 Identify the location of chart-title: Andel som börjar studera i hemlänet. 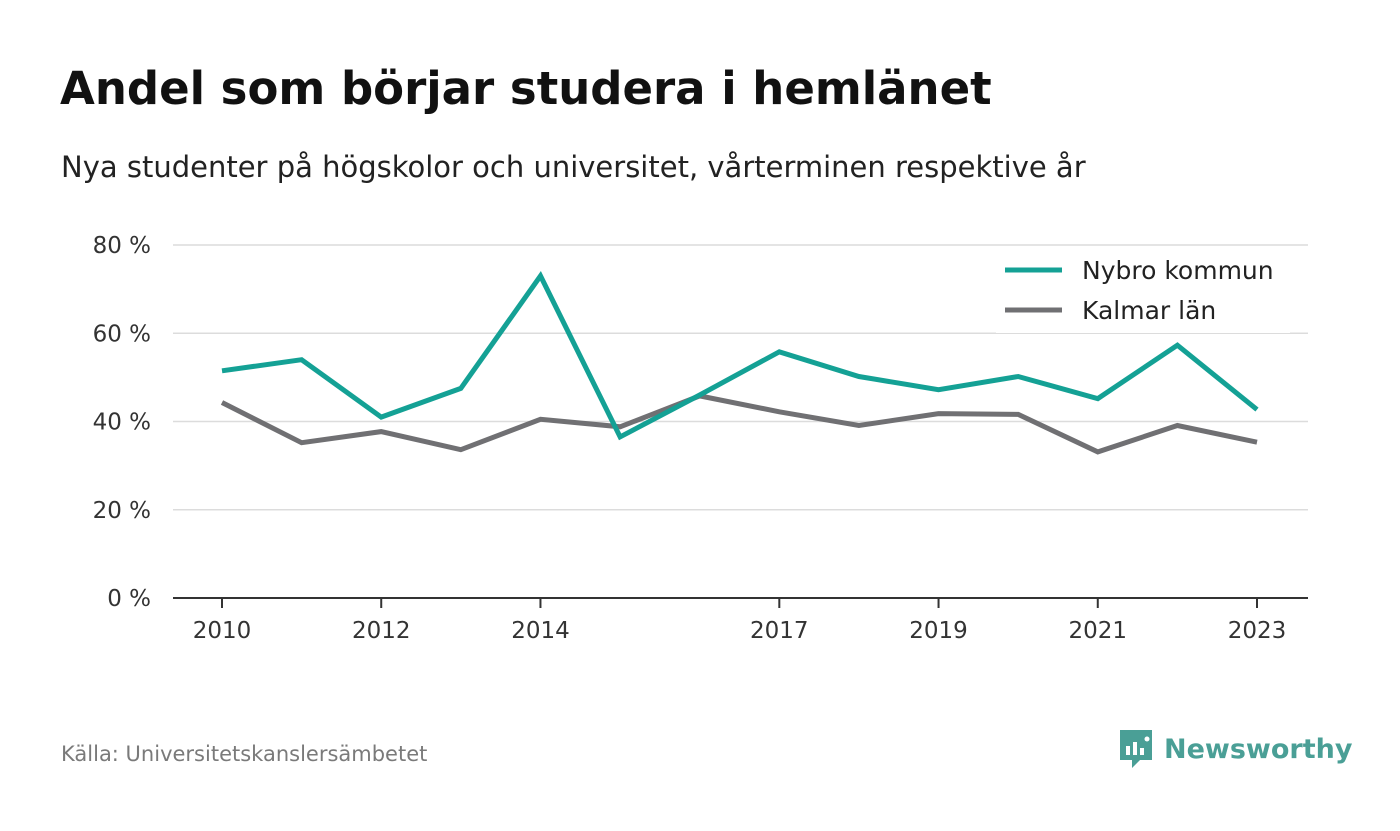
(526, 88).